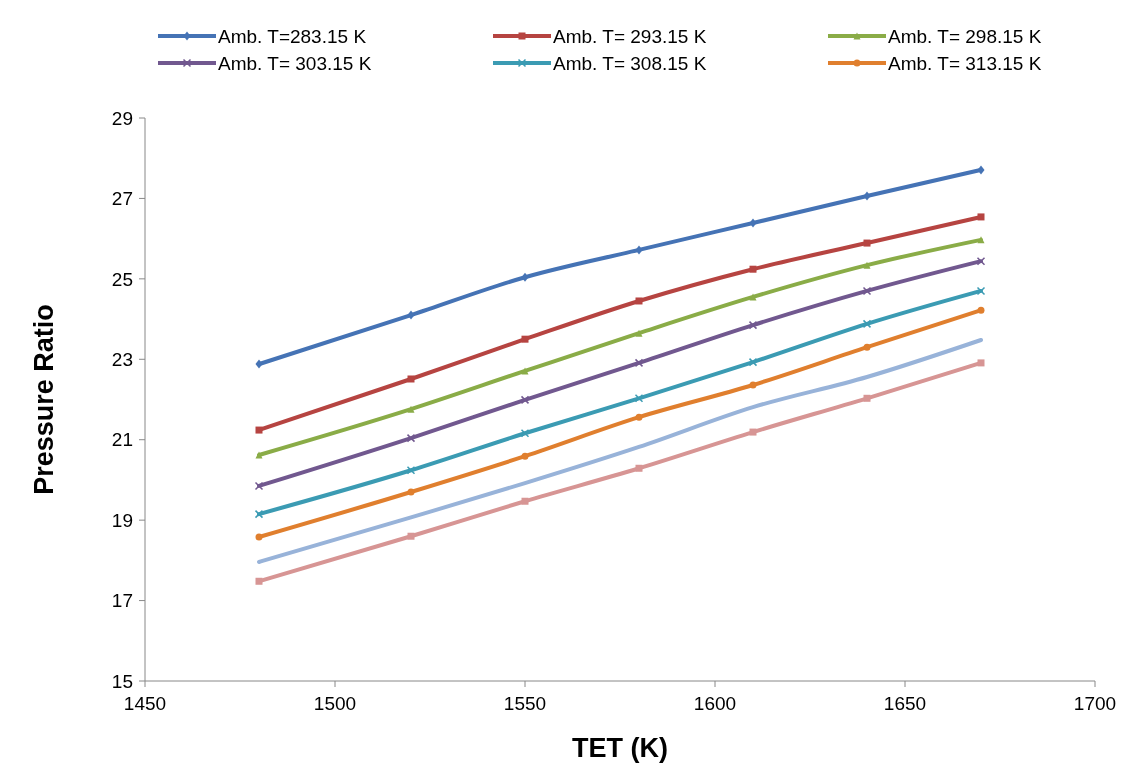  I want to click on y-tick-label: 17, so click(122, 601).